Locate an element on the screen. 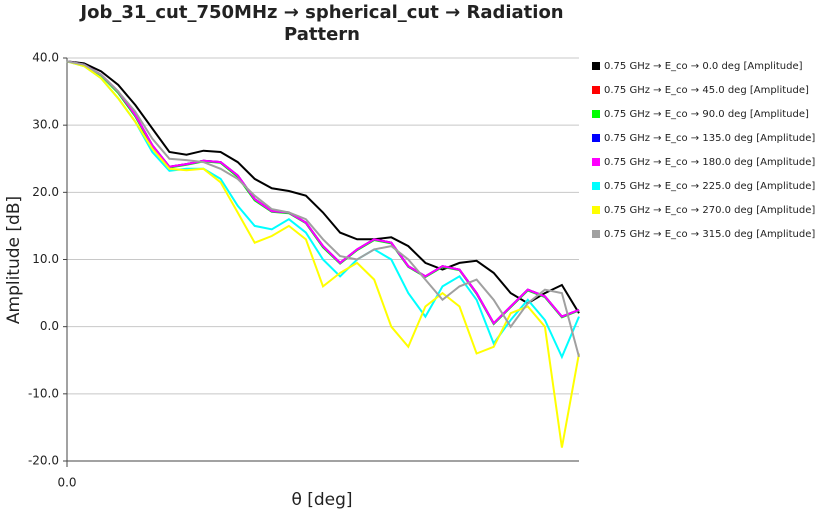 Image resolution: width=823 pixels, height=511 pixels. legend-label: 0.75 GHz → E_co → 90.0 deg [Amplitude] is located at coordinates (706, 114).